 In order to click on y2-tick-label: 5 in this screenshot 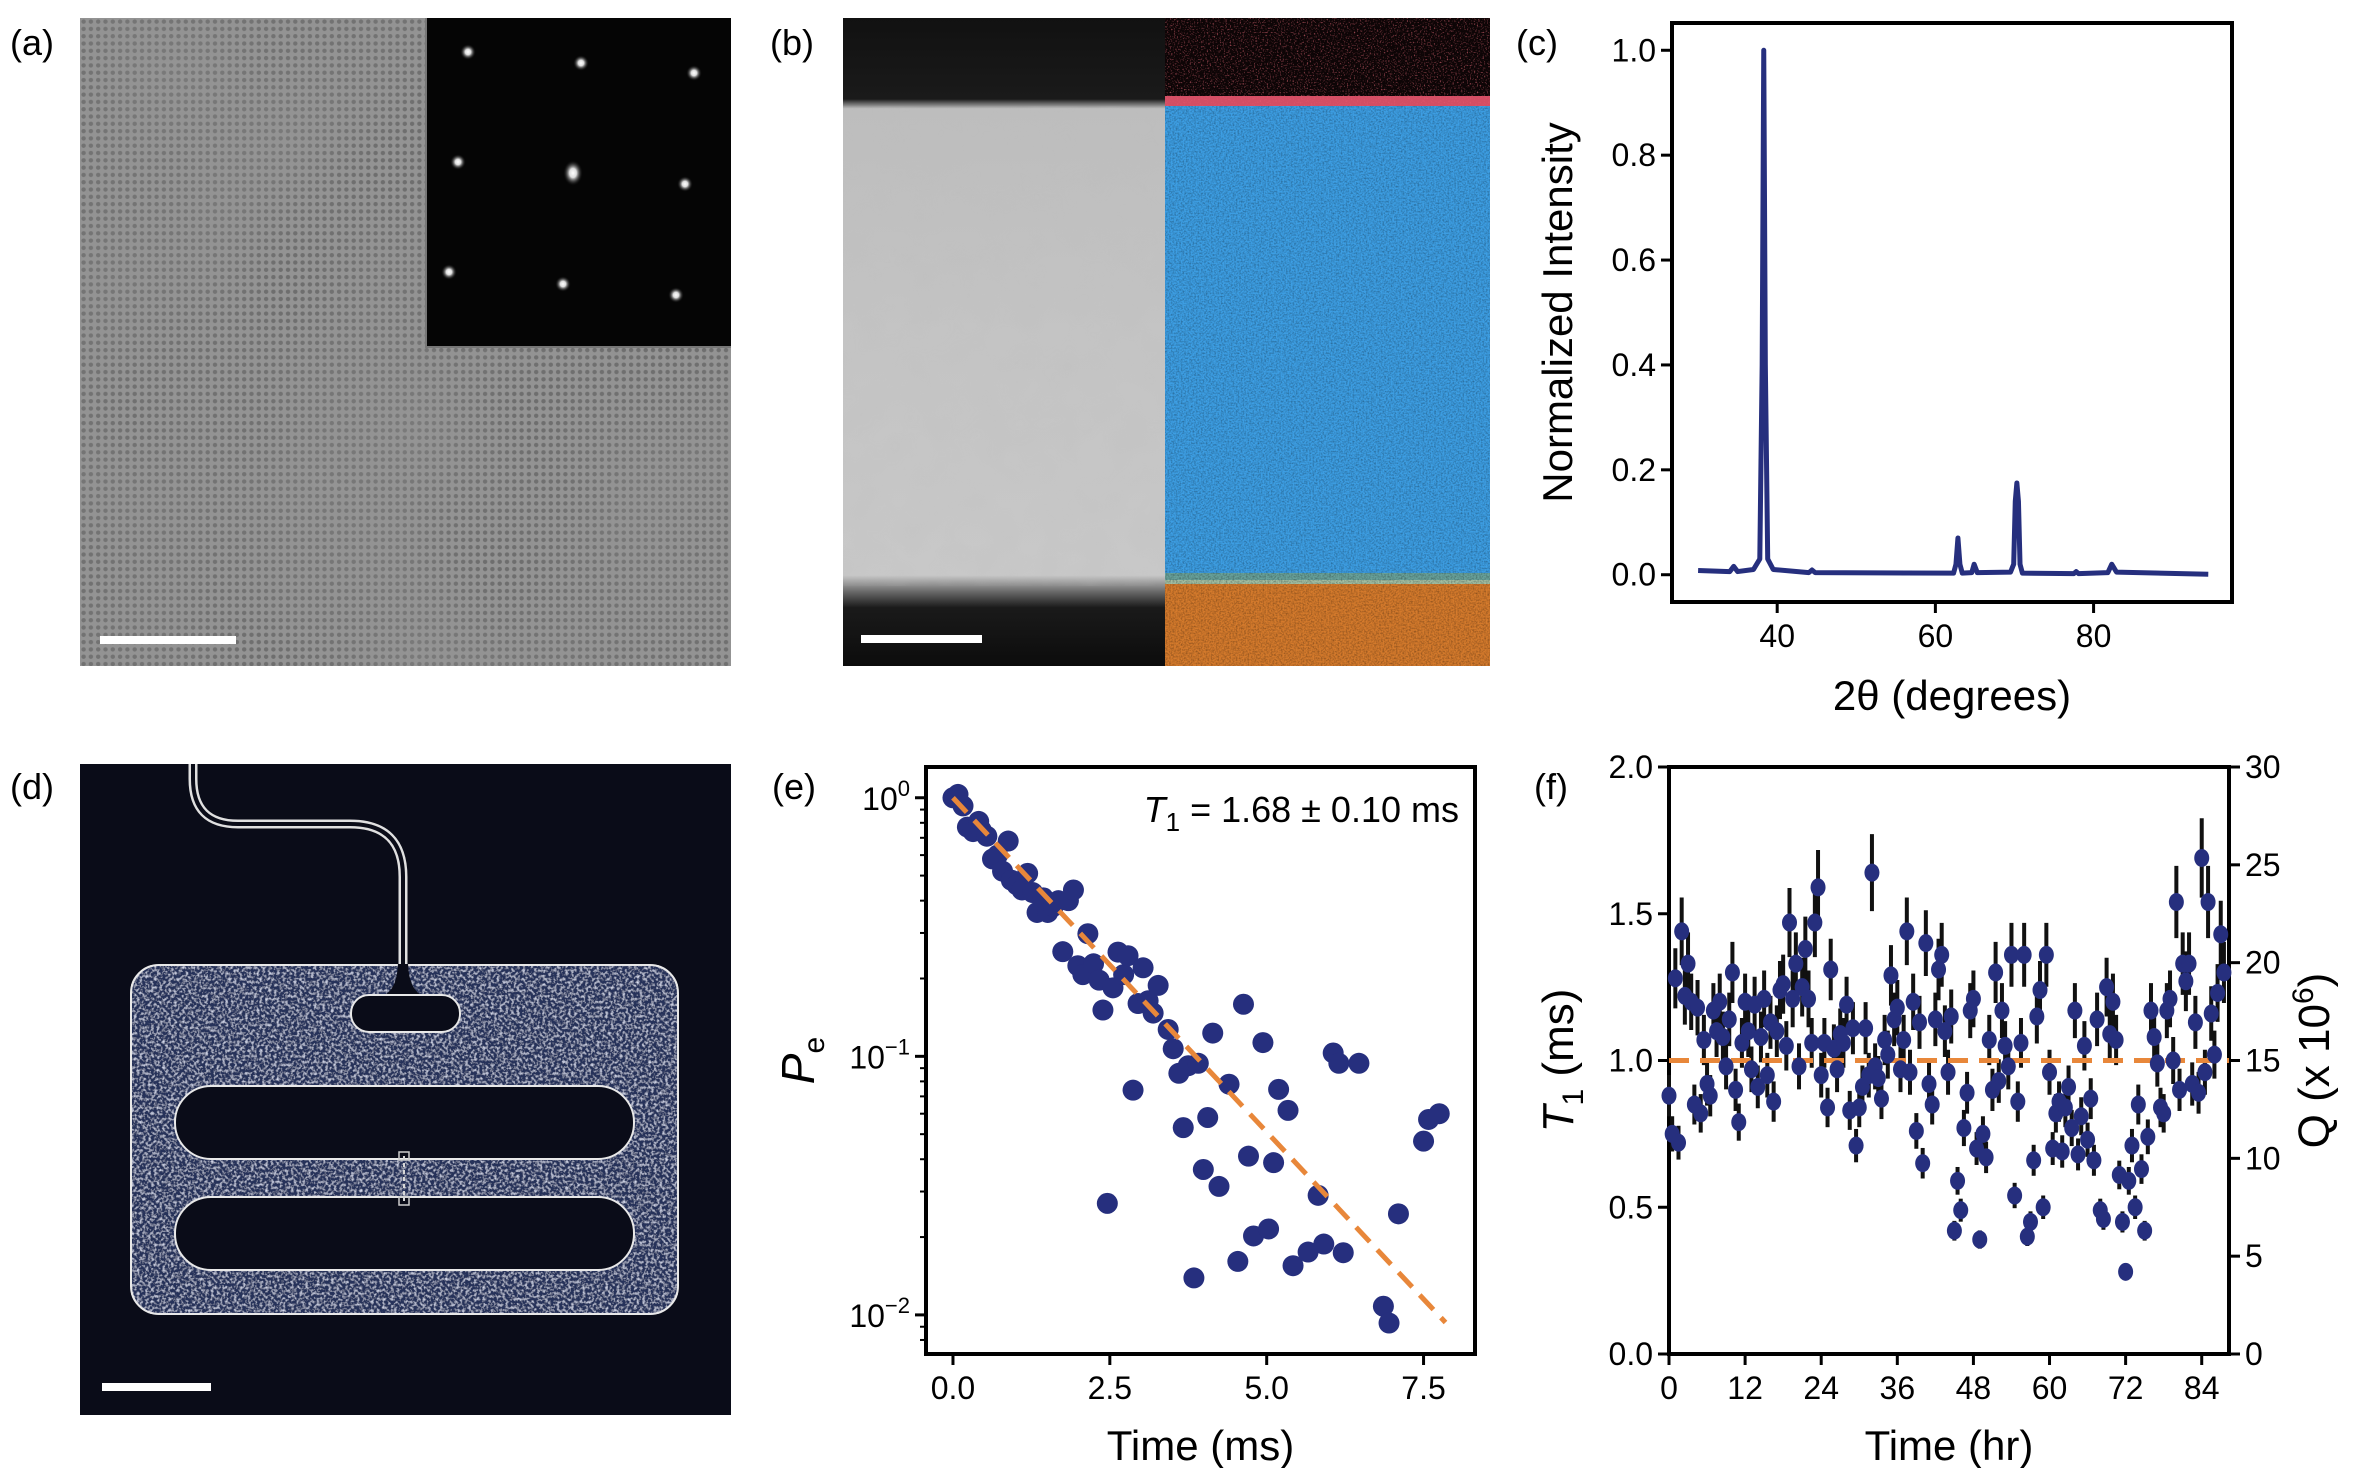, I will do `click(2254, 1256)`.